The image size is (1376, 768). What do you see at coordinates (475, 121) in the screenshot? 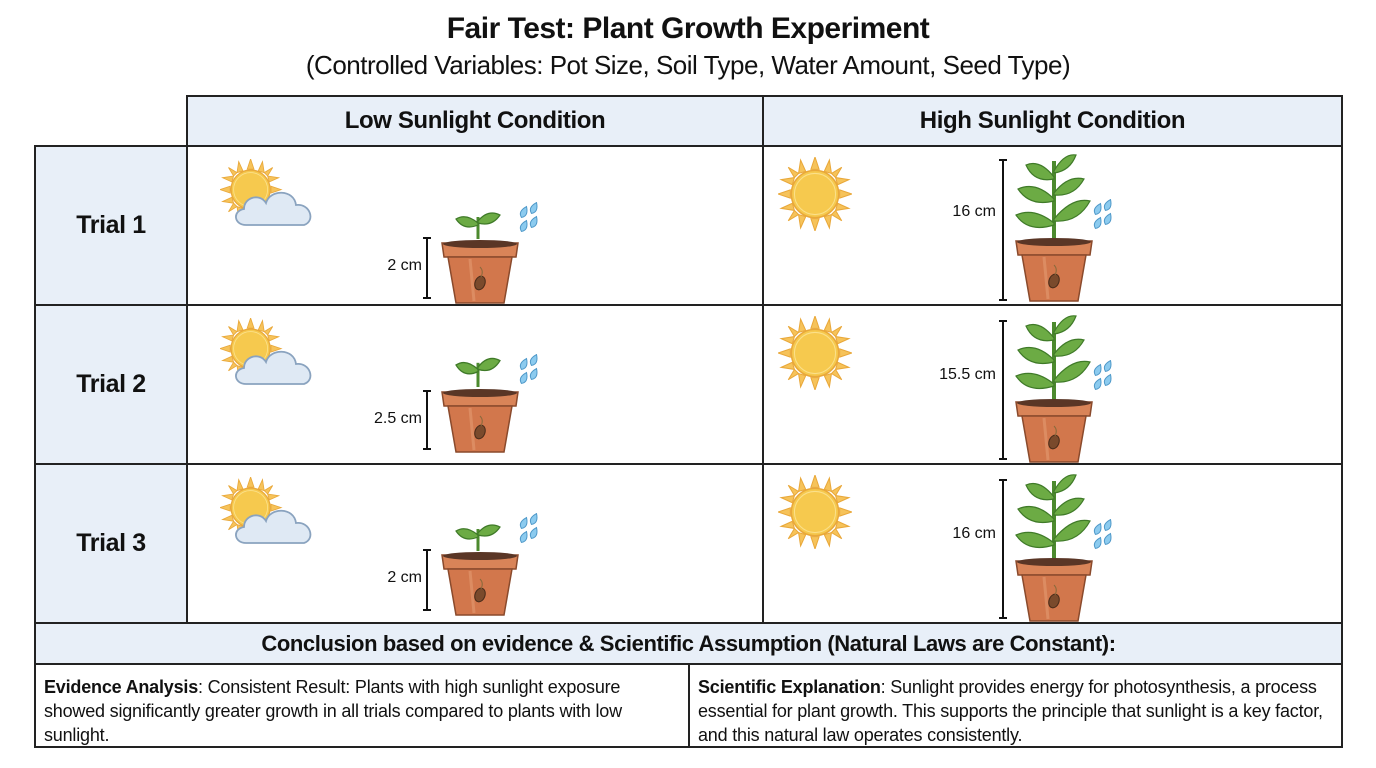
I see `column-header-low-sunlight: Low Sunlight Condition` at bounding box center [475, 121].